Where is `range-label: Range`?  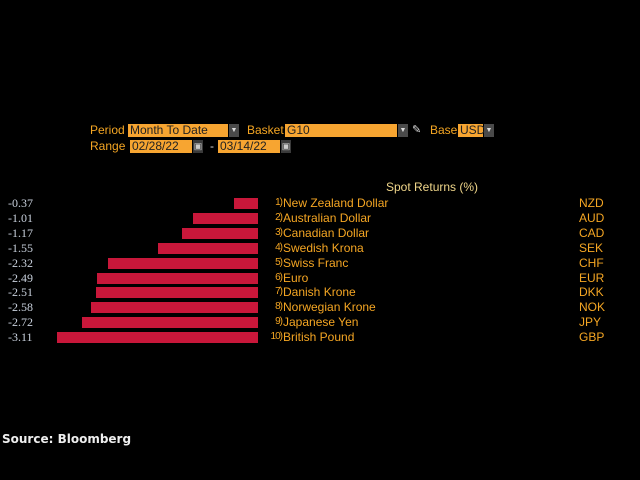 range-label: Range is located at coordinates (108, 146).